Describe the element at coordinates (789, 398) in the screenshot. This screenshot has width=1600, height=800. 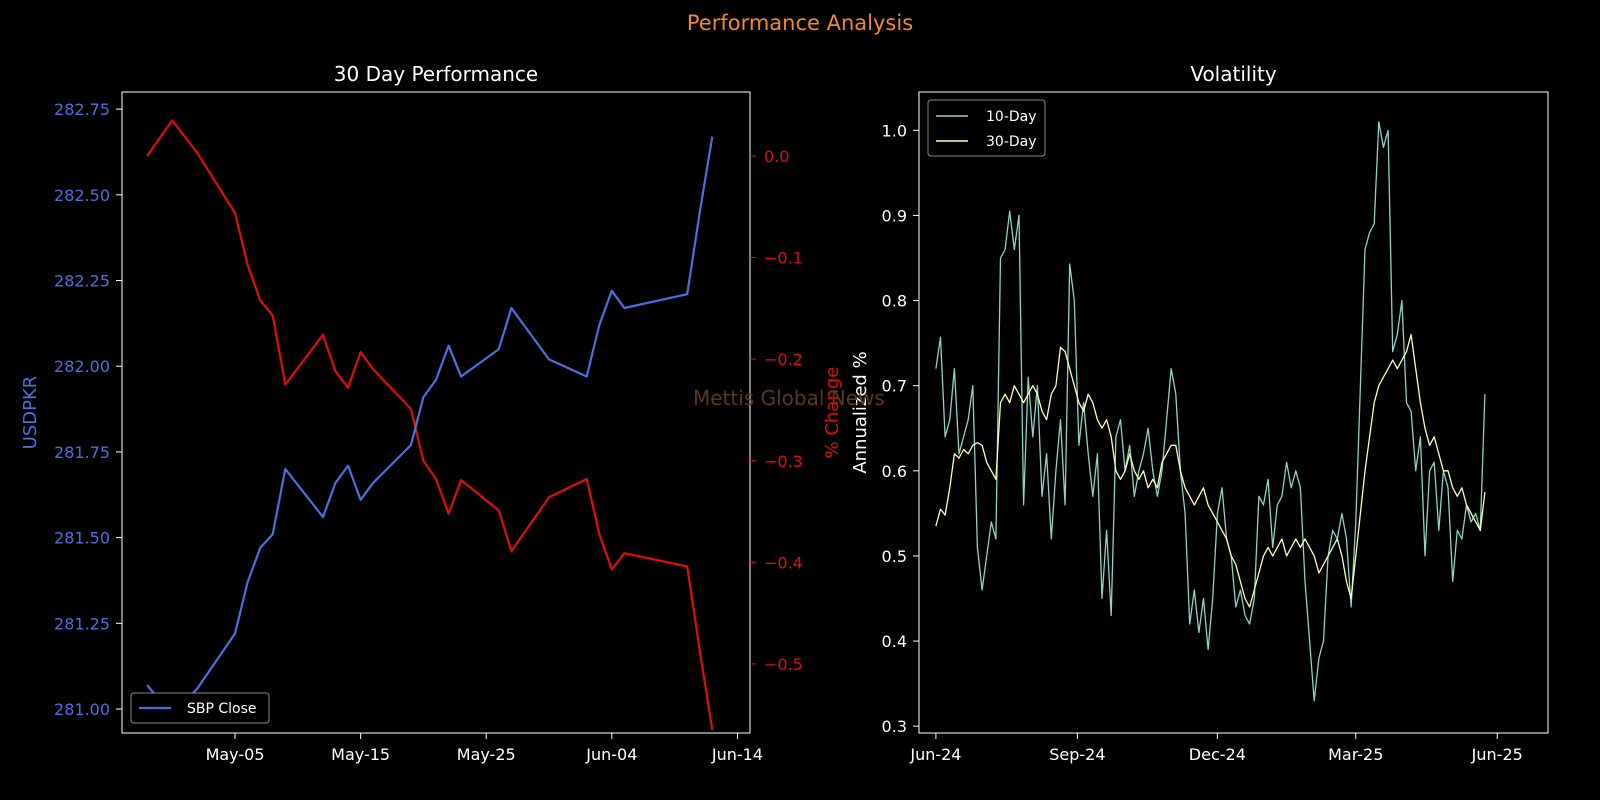
I see `watermark: Mettis Global News` at that location.